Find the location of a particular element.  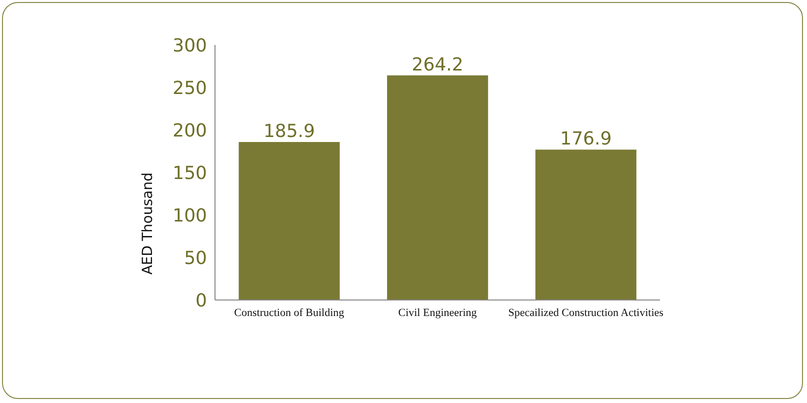

y-tick-label: 200 is located at coordinates (189, 131).